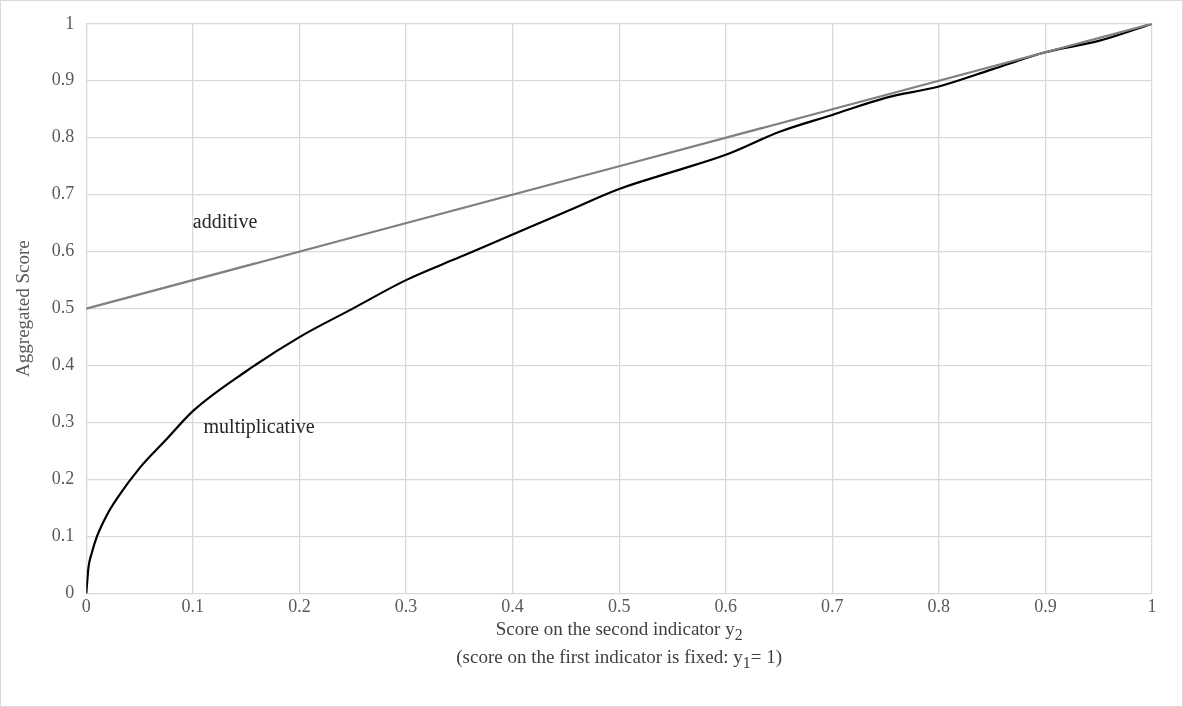  I want to click on series-label: multiplicative, so click(259, 427).